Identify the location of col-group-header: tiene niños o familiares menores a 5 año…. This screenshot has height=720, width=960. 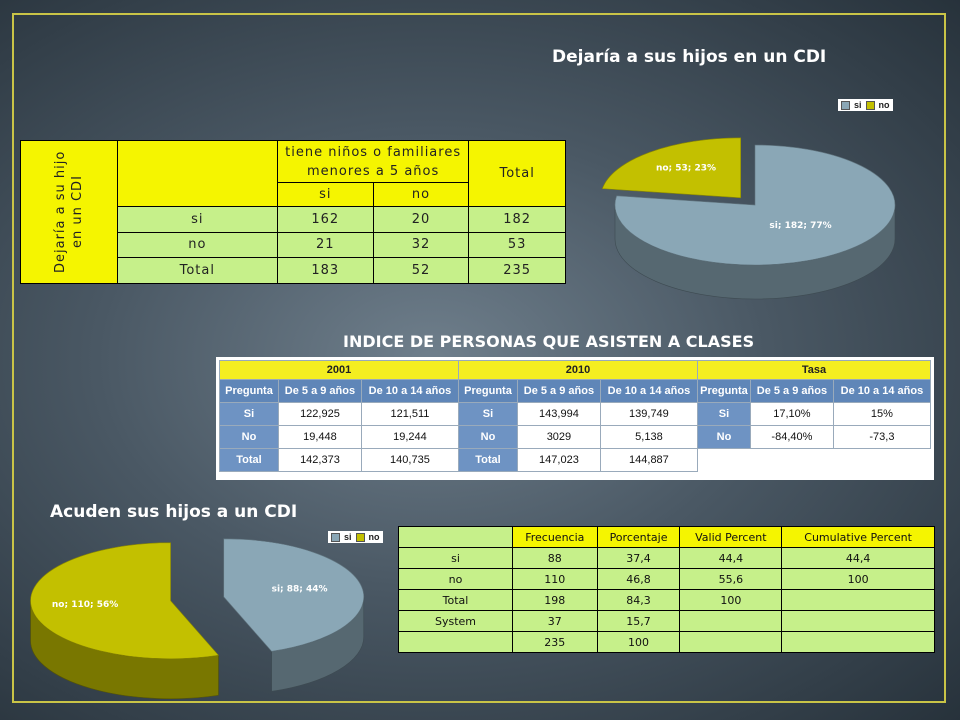
(373, 161).